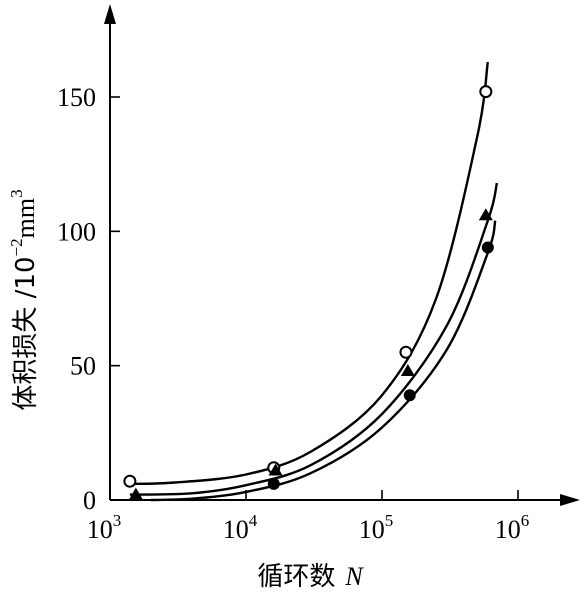 The width and height of the screenshot is (583, 593). What do you see at coordinates (83, 366) in the screenshot?
I see `y-tick-label: 50` at bounding box center [83, 366].